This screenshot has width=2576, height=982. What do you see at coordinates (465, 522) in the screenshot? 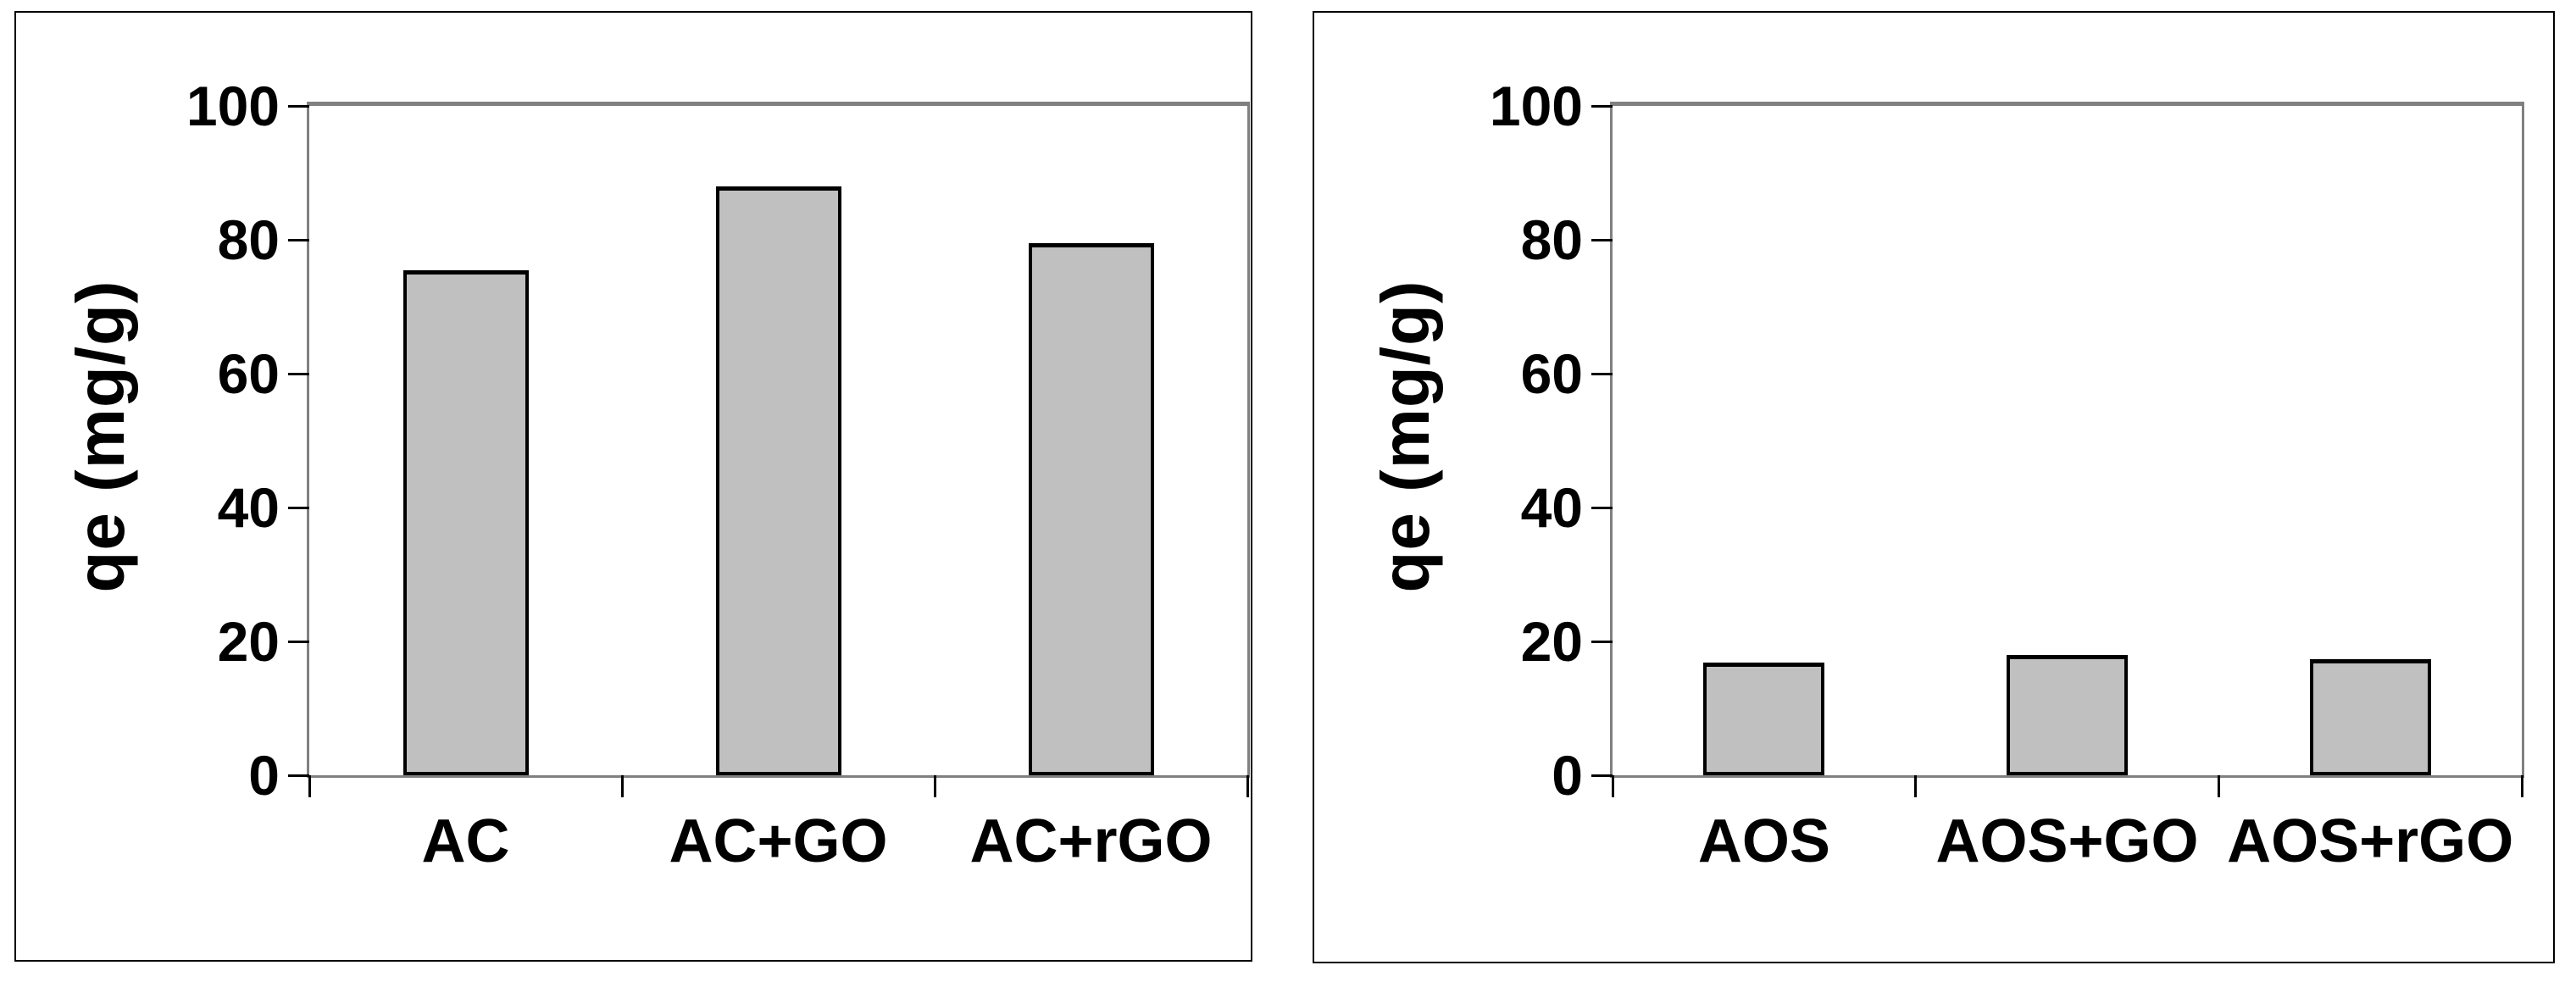
I see `bar-AC` at bounding box center [465, 522].